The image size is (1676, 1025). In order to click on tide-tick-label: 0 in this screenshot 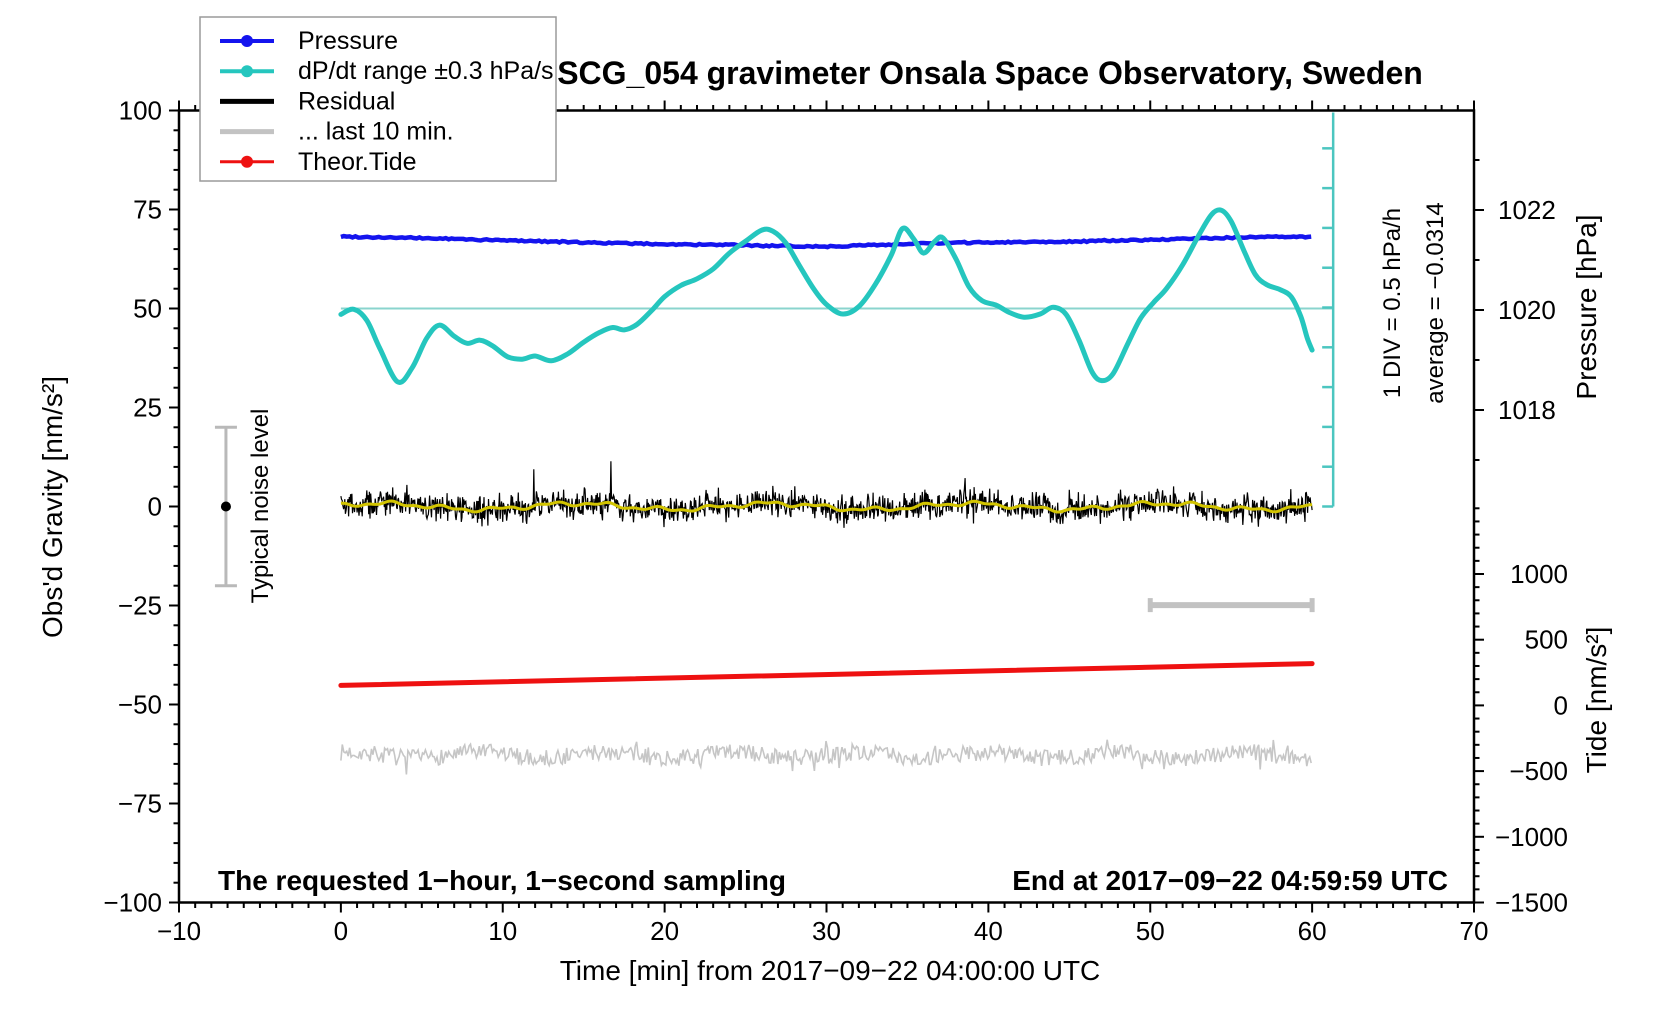, I will do `click(1561, 705)`.